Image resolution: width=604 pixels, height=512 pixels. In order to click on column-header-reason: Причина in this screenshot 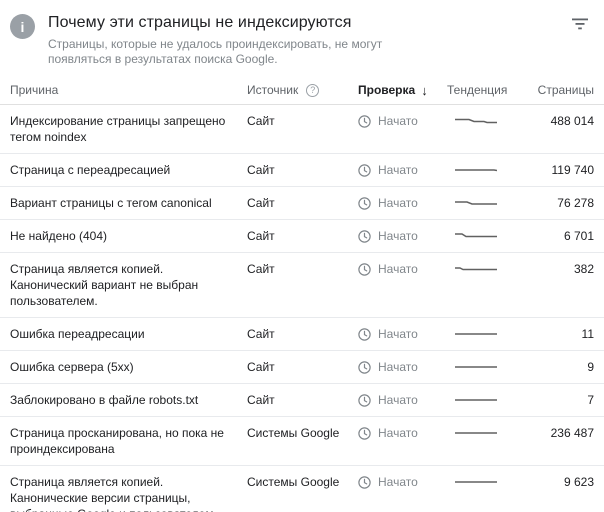, I will do `click(34, 90)`.